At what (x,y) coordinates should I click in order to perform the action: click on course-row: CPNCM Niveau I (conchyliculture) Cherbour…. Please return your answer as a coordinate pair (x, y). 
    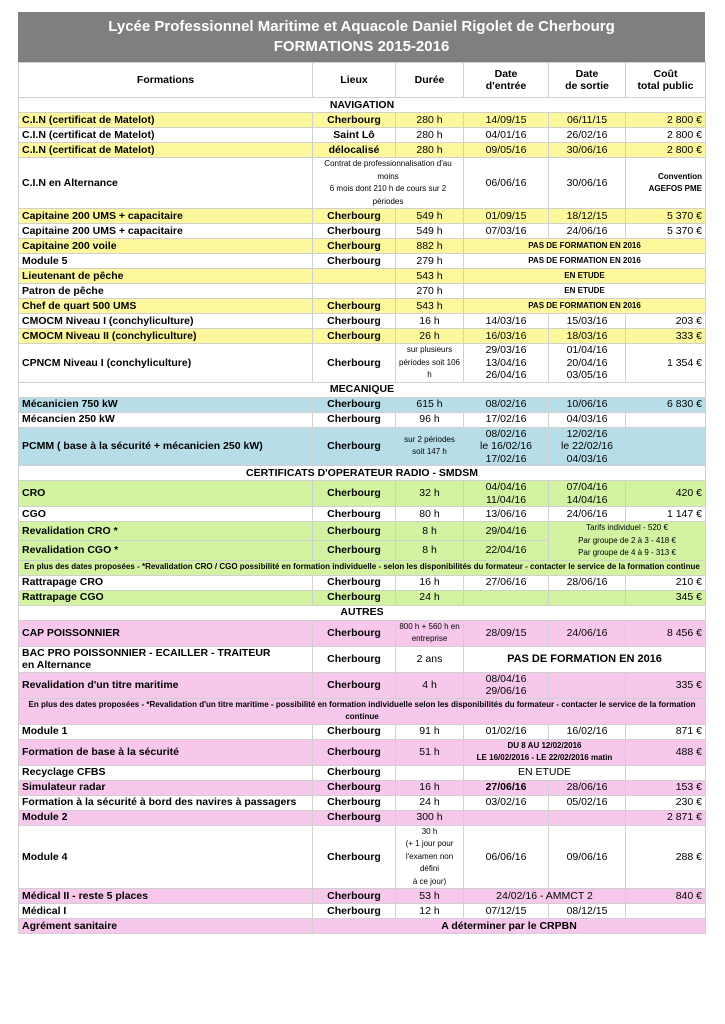
    Looking at the image, I should click on (362, 363).